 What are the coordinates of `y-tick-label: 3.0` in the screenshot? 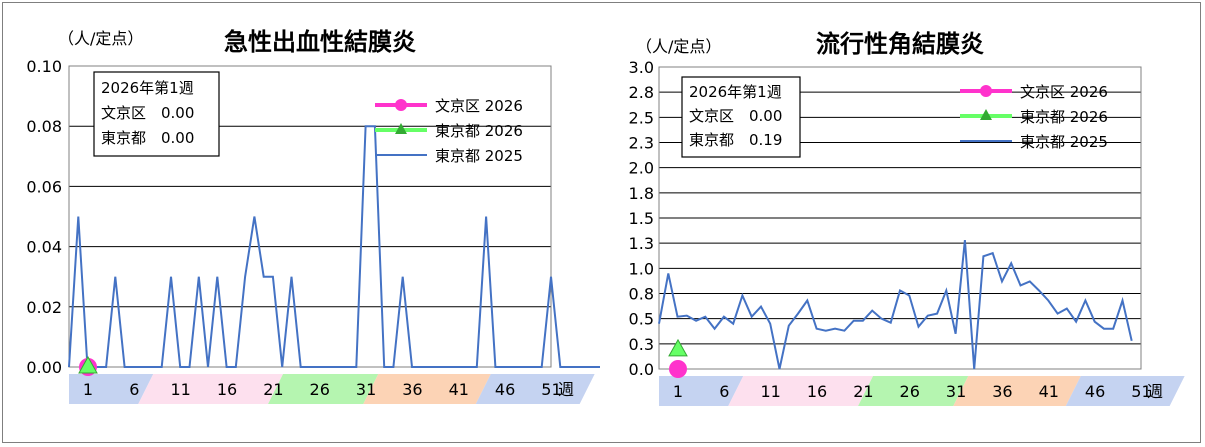 It's located at (641, 67).